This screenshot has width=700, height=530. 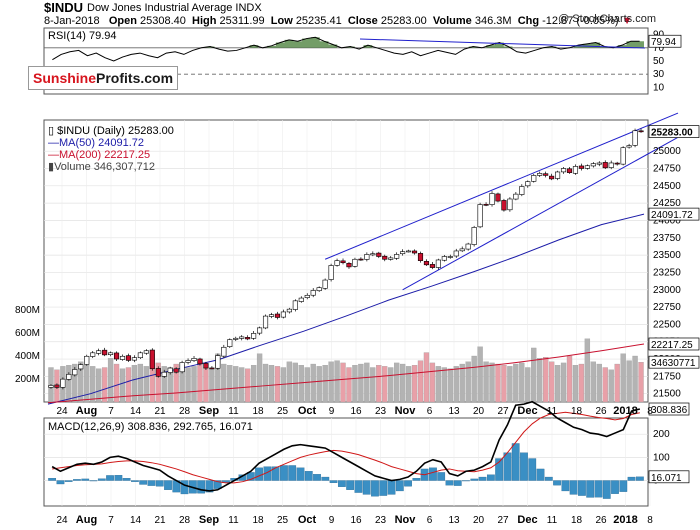 I want to click on line-icon: —, so click(x=53, y=155).